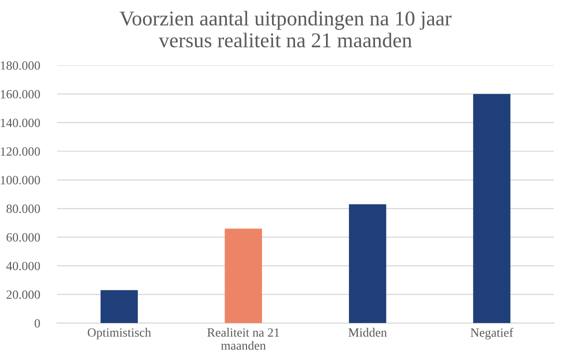  What do you see at coordinates (23, 209) in the screenshot?
I see `y-tick-label: 80.000` at bounding box center [23, 209].